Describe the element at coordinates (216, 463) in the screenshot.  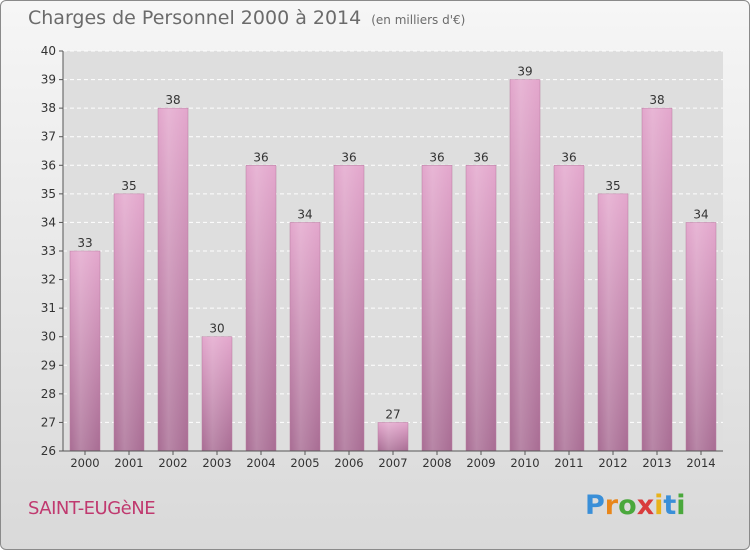
I see `x-tick-label: 2003` at that location.